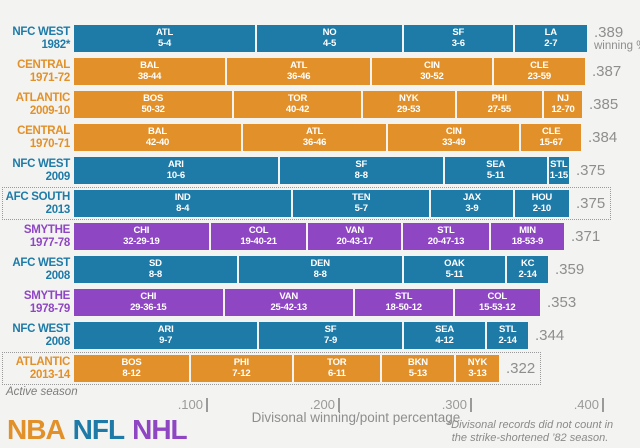  Describe the element at coordinates (607, 71) in the screenshot. I see `value-label: .387` at that location.